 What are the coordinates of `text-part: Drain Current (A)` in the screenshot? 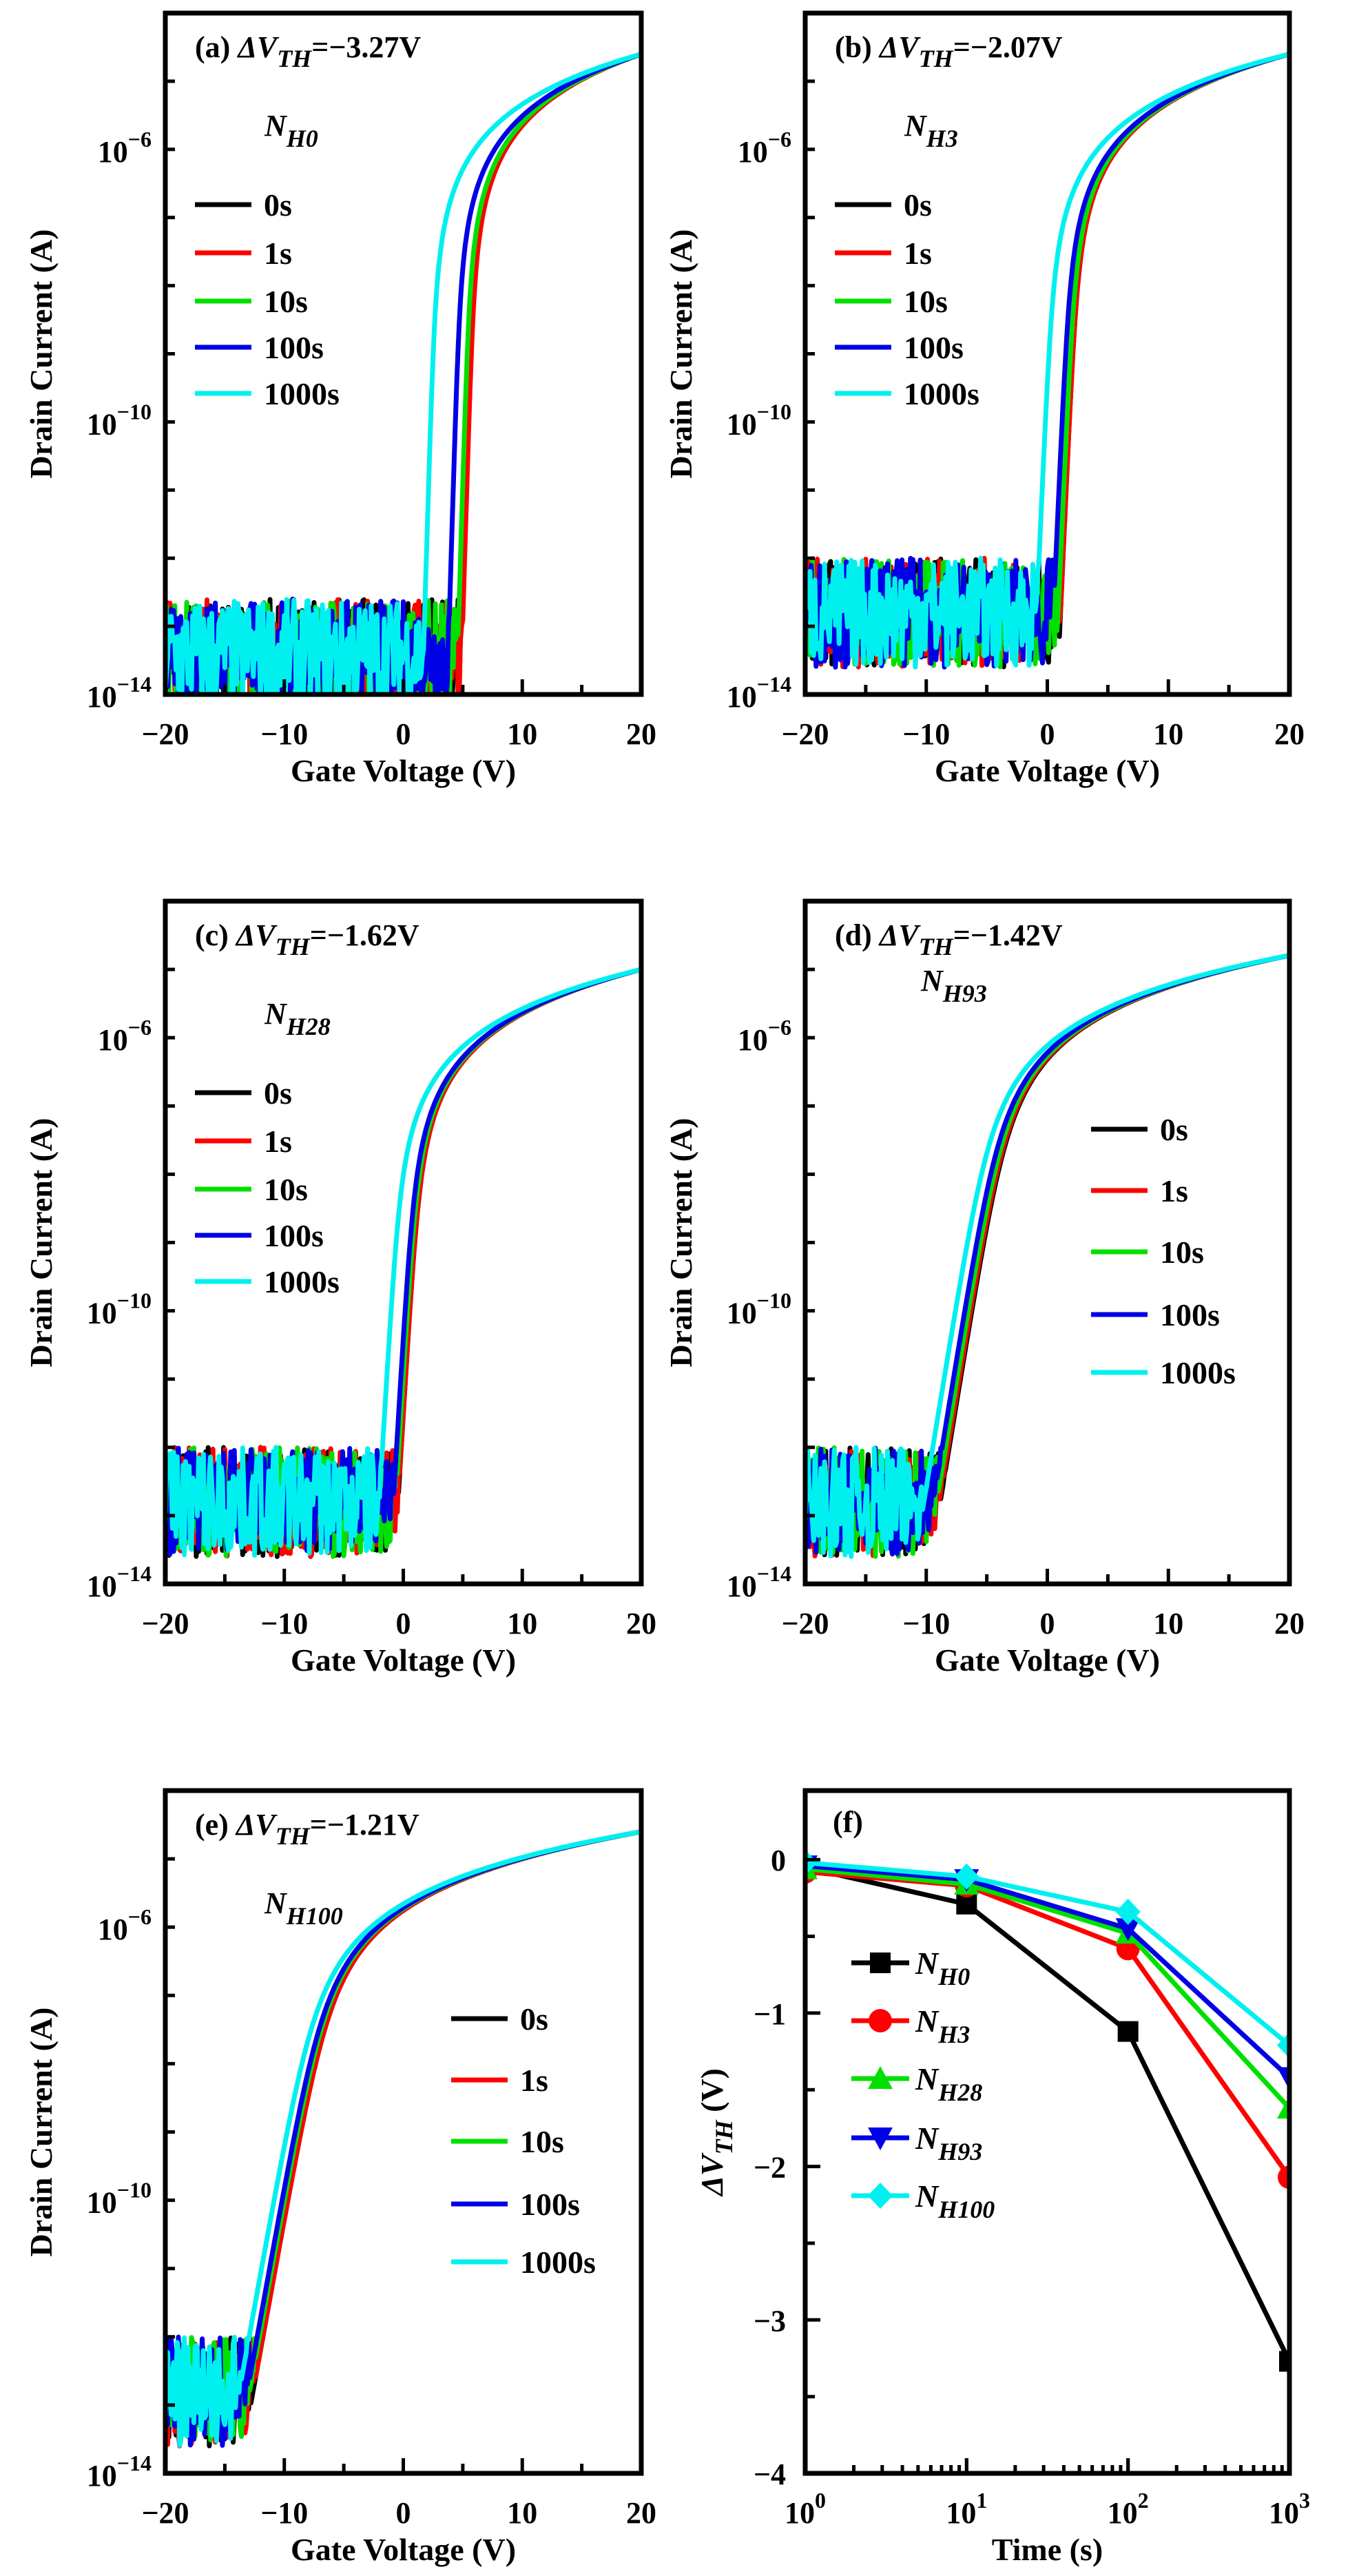 It's located at (41, 354).